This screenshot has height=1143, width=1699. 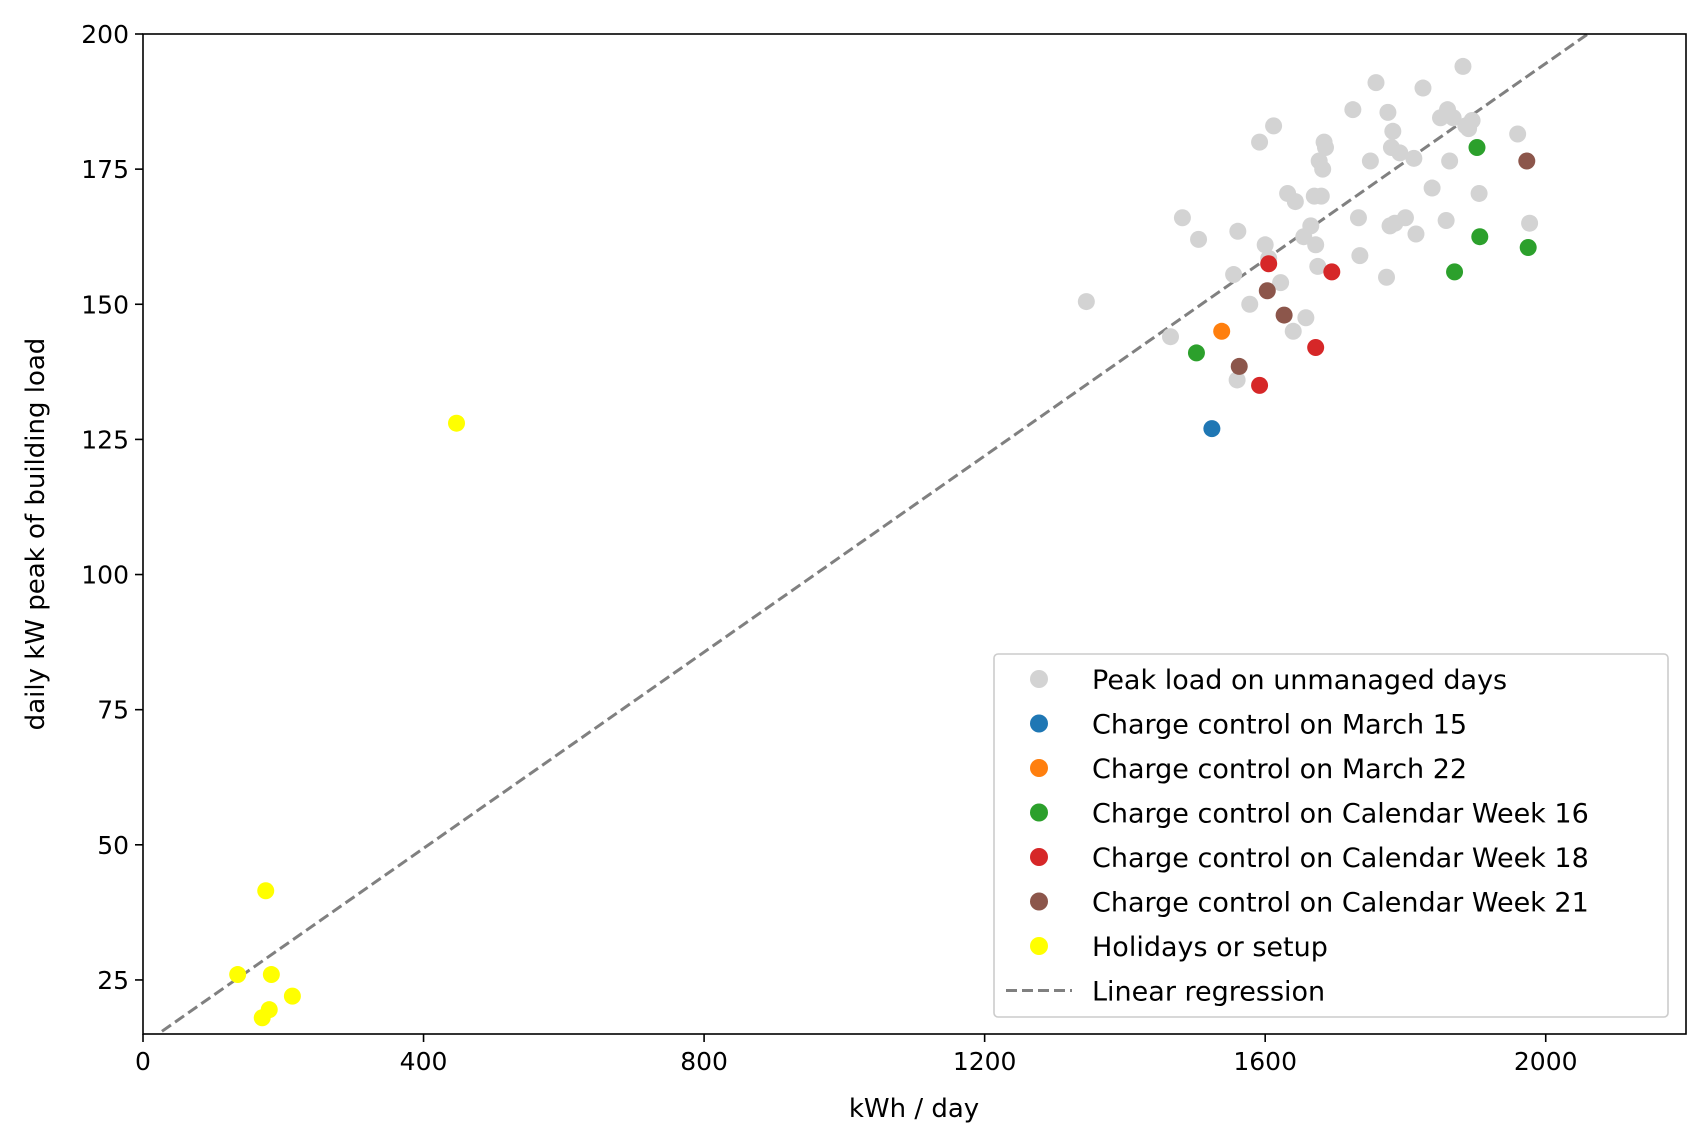 What do you see at coordinates (1340, 814) in the screenshot?
I see `legend-label: Charge control on Calendar Week 16` at bounding box center [1340, 814].